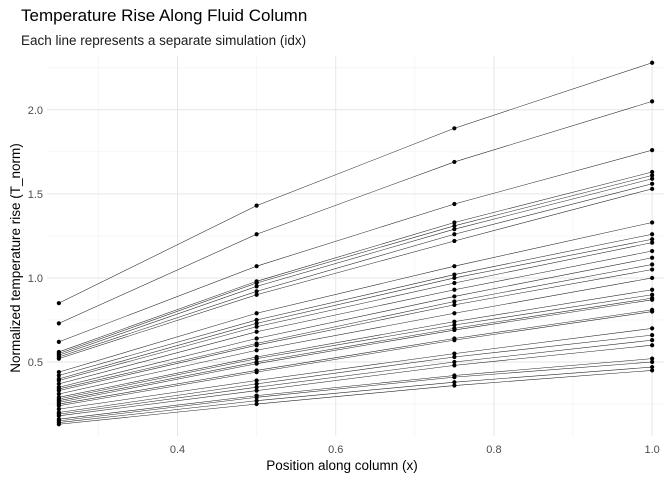 This screenshot has height=480, width=672. Describe the element at coordinates (15, 258) in the screenshot. I see `y-axis-title: Normalized temperature rise (T_norm)` at that location.